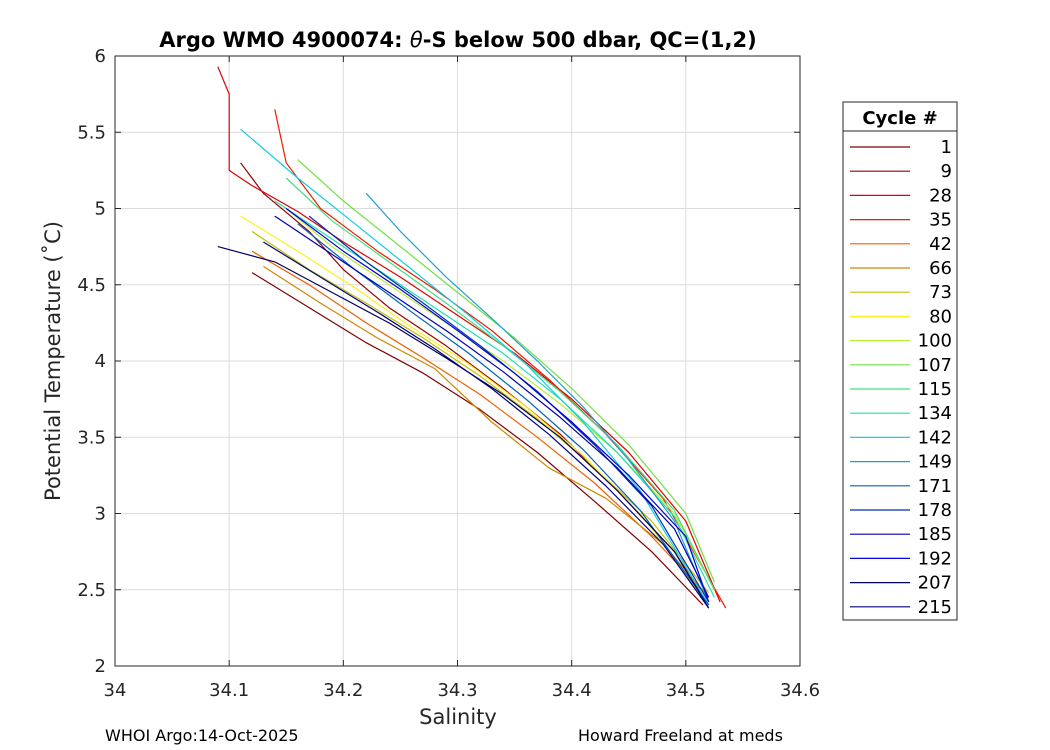 Image resolution: width=1050 pixels, height=750 pixels. What do you see at coordinates (935, 437) in the screenshot?
I see `legend-label: 142` at bounding box center [935, 437].